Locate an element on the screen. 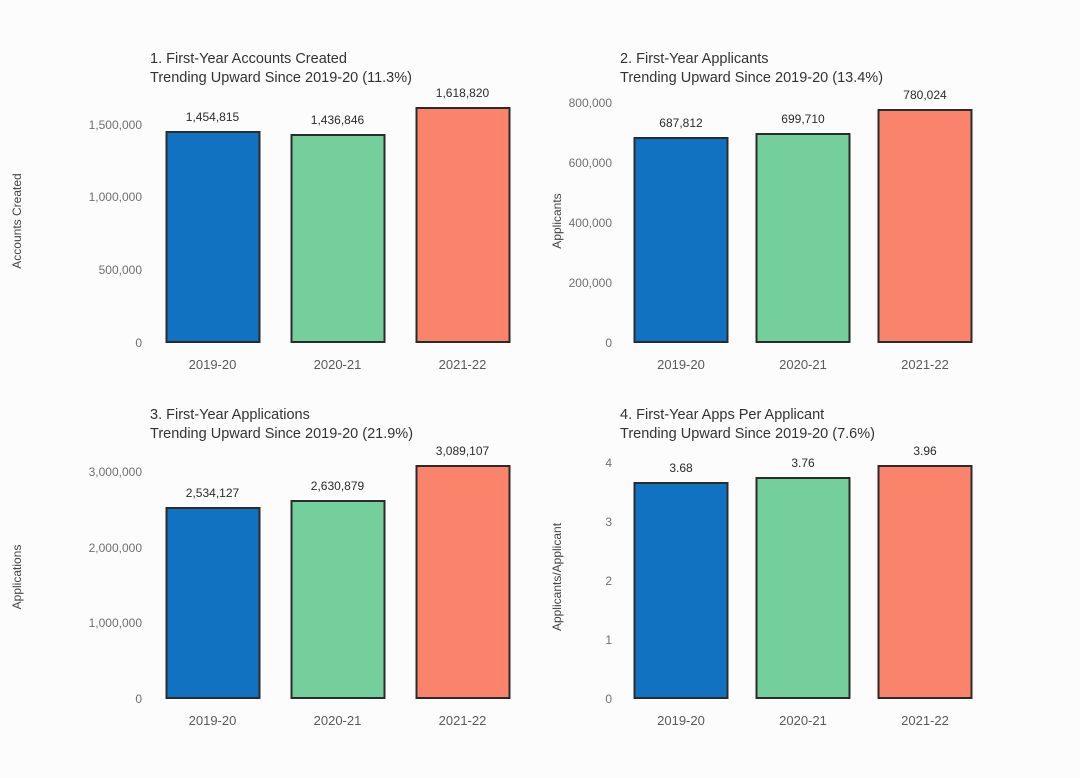  bar-slot: 3.96 2021-22 is located at coordinates (925, 586).